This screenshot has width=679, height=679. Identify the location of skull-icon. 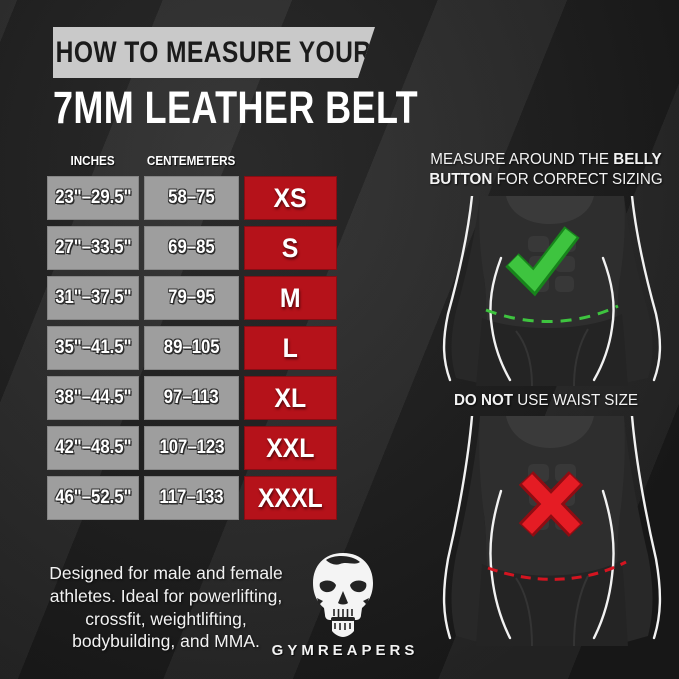
(343, 595).